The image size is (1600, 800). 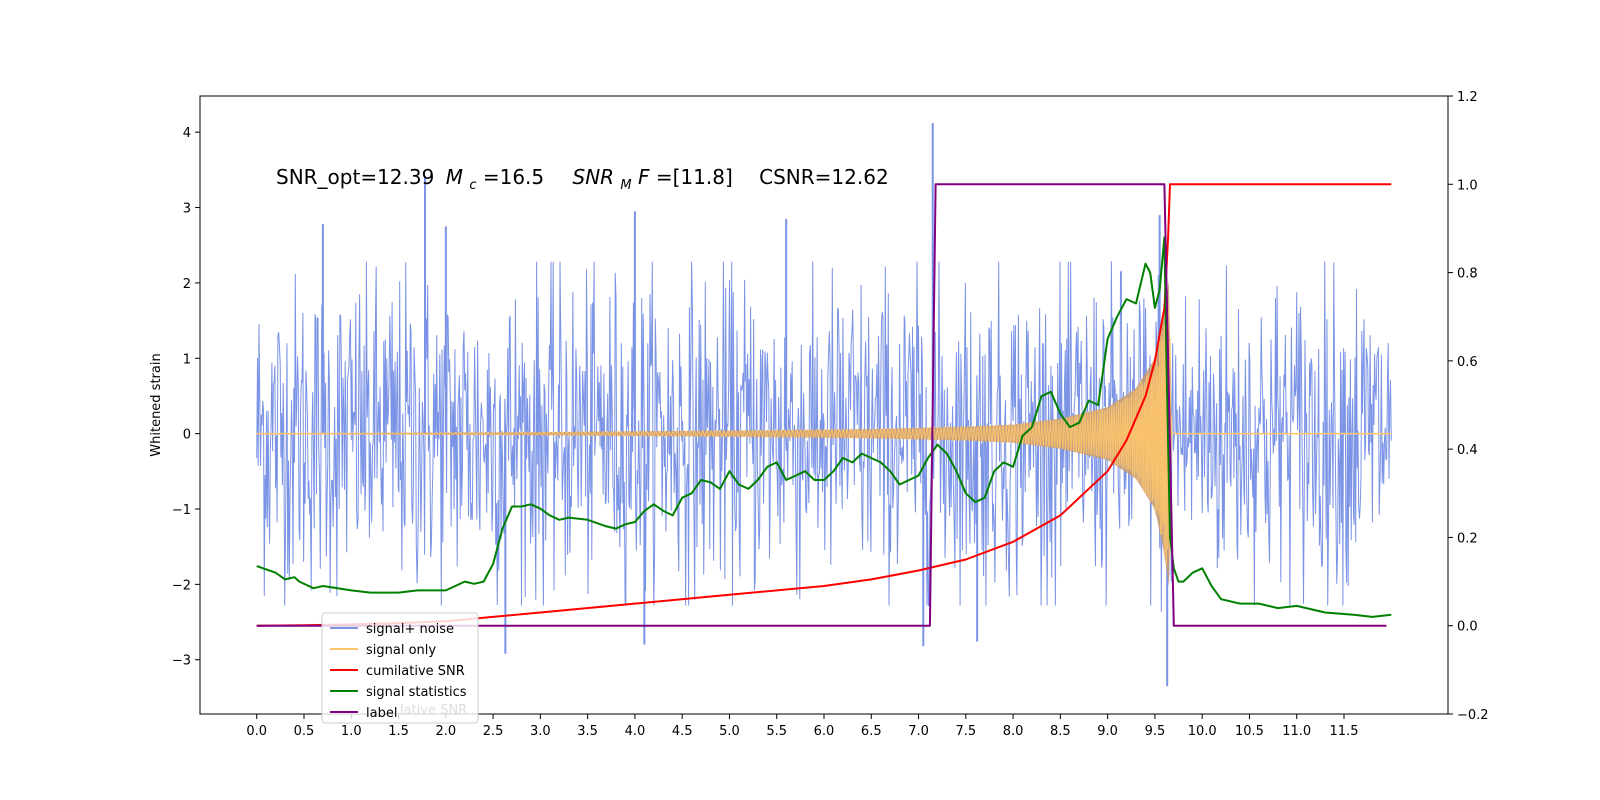 What do you see at coordinates (351, 731) in the screenshot?
I see `x-tick-label: 1.0` at bounding box center [351, 731].